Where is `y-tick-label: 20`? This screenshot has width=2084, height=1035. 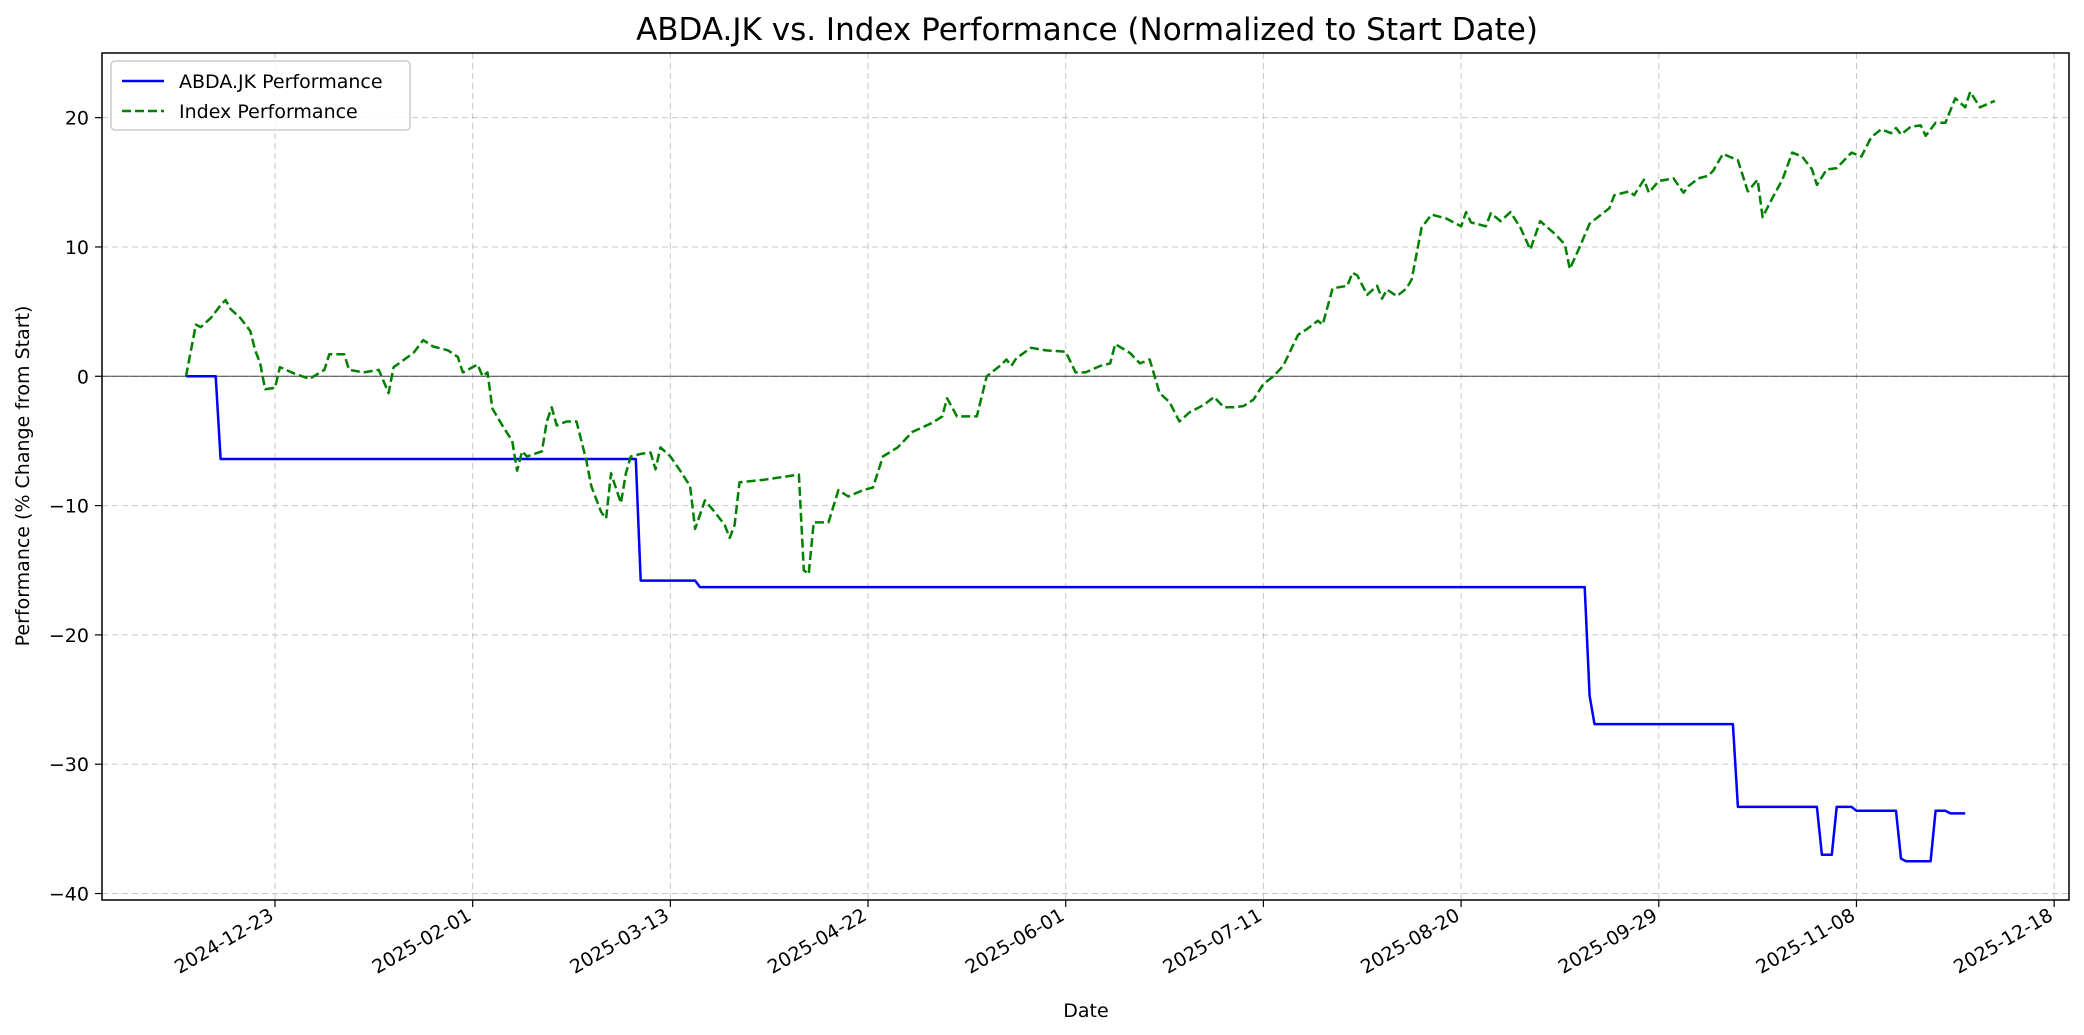
y-tick-label: 20 is located at coordinates (77, 119).